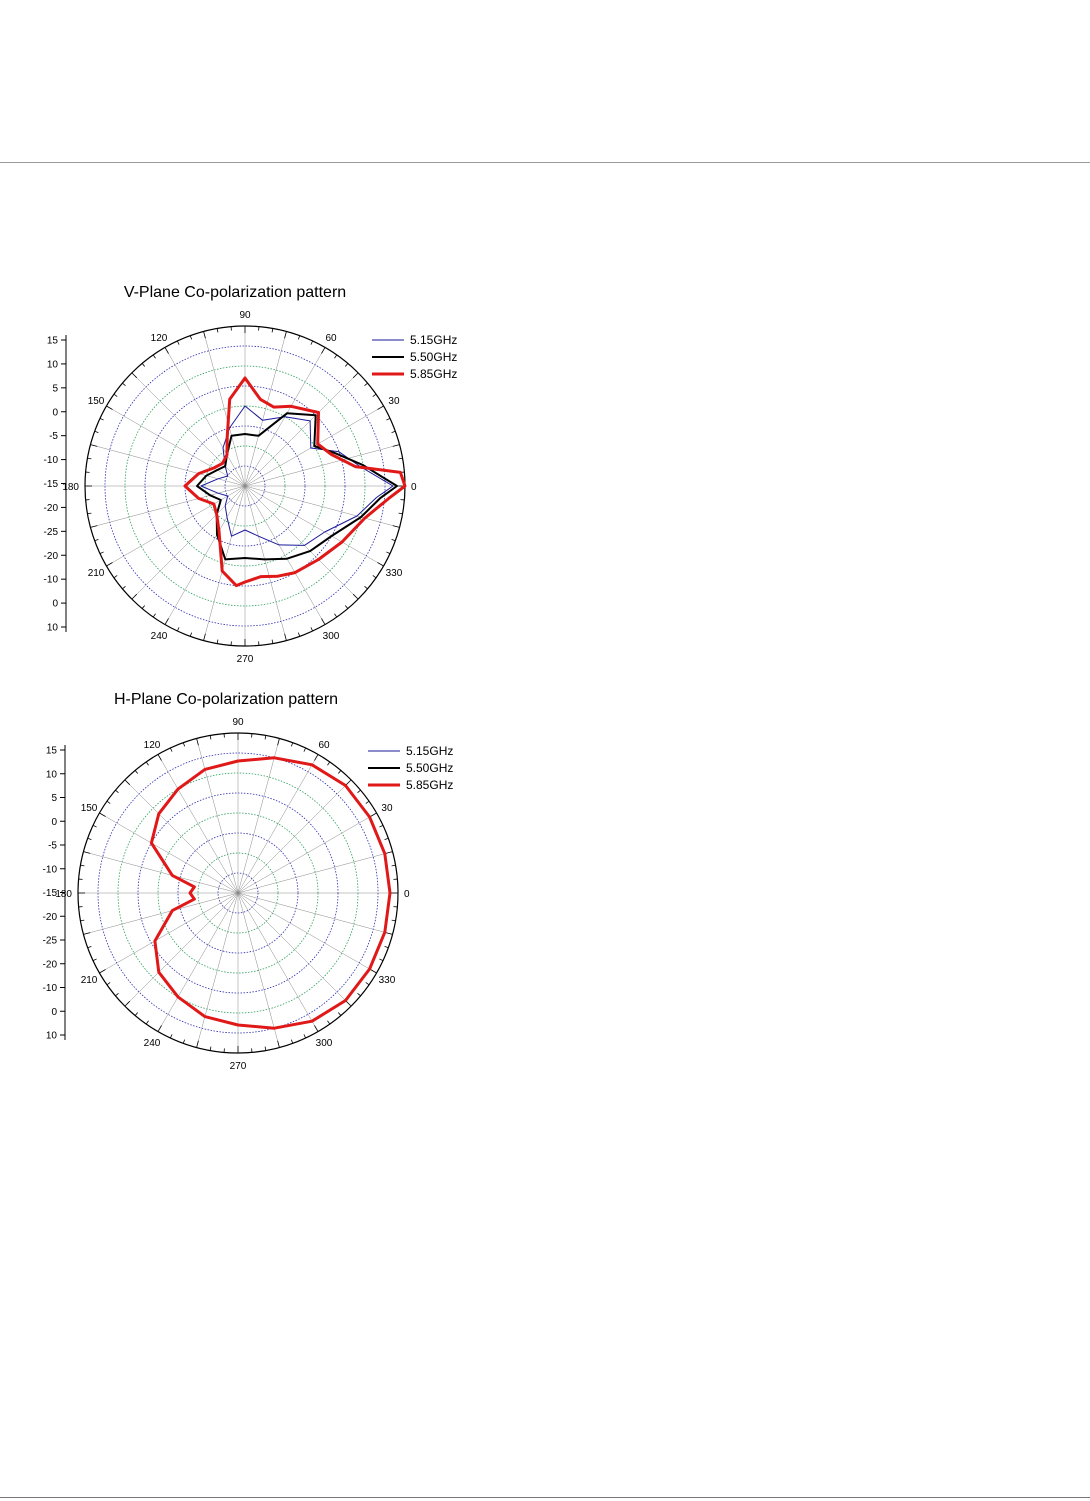 This screenshot has width=1090, height=1501. What do you see at coordinates (159, 636) in the screenshot?
I see `angle-label: 240` at bounding box center [159, 636].